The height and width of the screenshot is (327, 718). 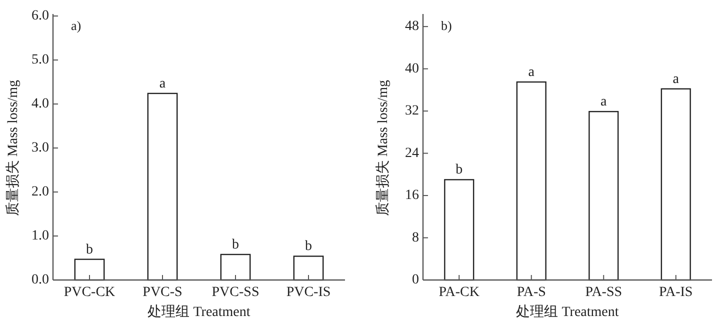 What do you see at coordinates (162, 292) in the screenshot?
I see `x-tick-label: PVC-S` at bounding box center [162, 292].